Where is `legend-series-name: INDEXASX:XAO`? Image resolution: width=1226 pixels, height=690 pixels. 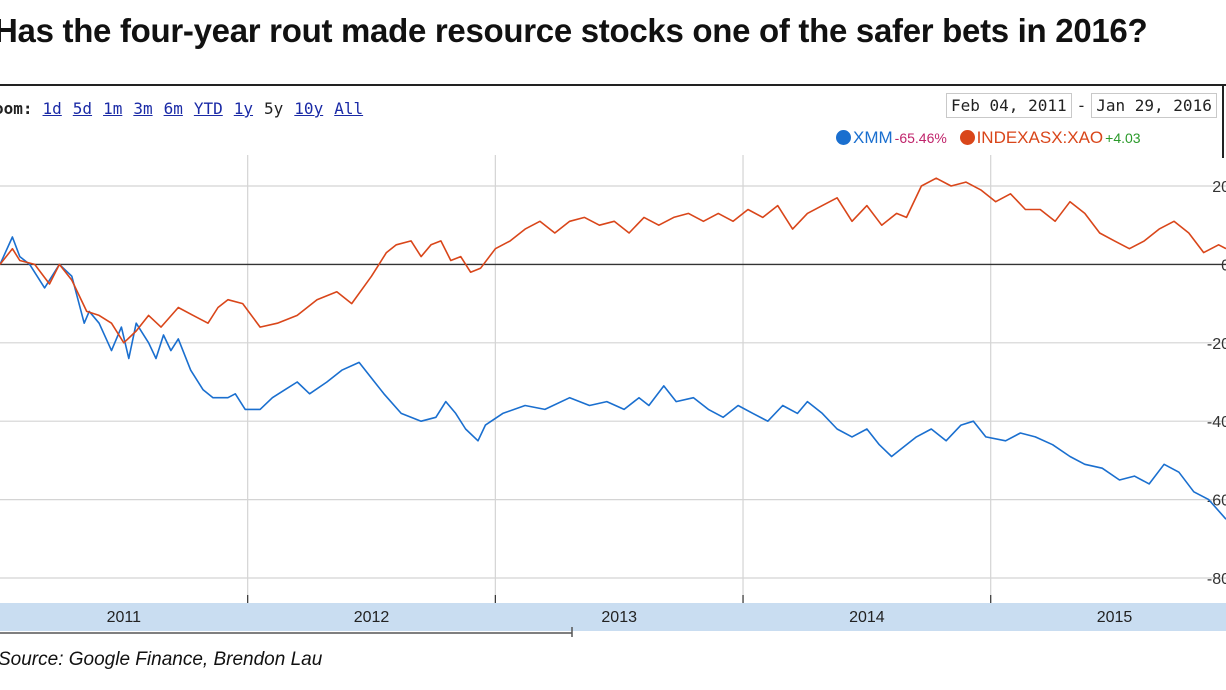
legend-series-name: INDEXASX:XAO is located at coordinates (1040, 137).